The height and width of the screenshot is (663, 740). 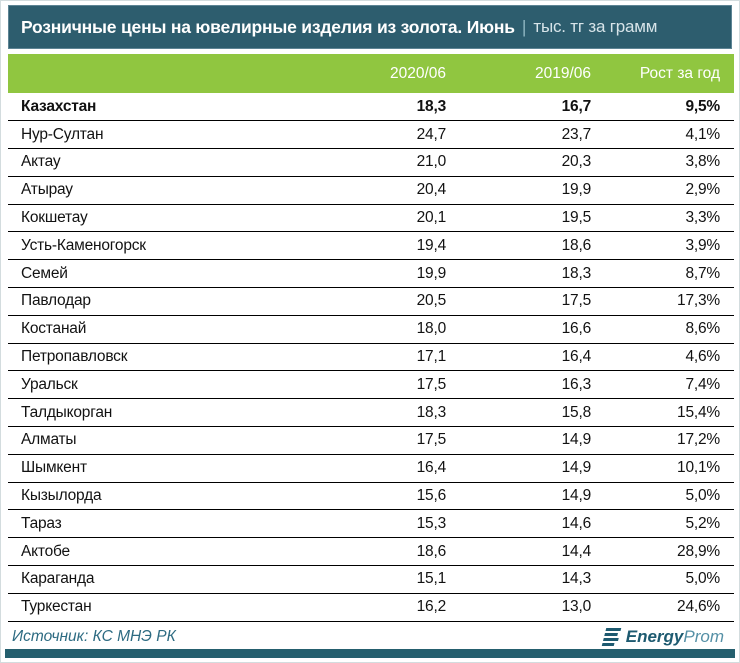 I want to click on table-row: Казахстан 18,3 16,7 9,5%, so click(x=371, y=107).